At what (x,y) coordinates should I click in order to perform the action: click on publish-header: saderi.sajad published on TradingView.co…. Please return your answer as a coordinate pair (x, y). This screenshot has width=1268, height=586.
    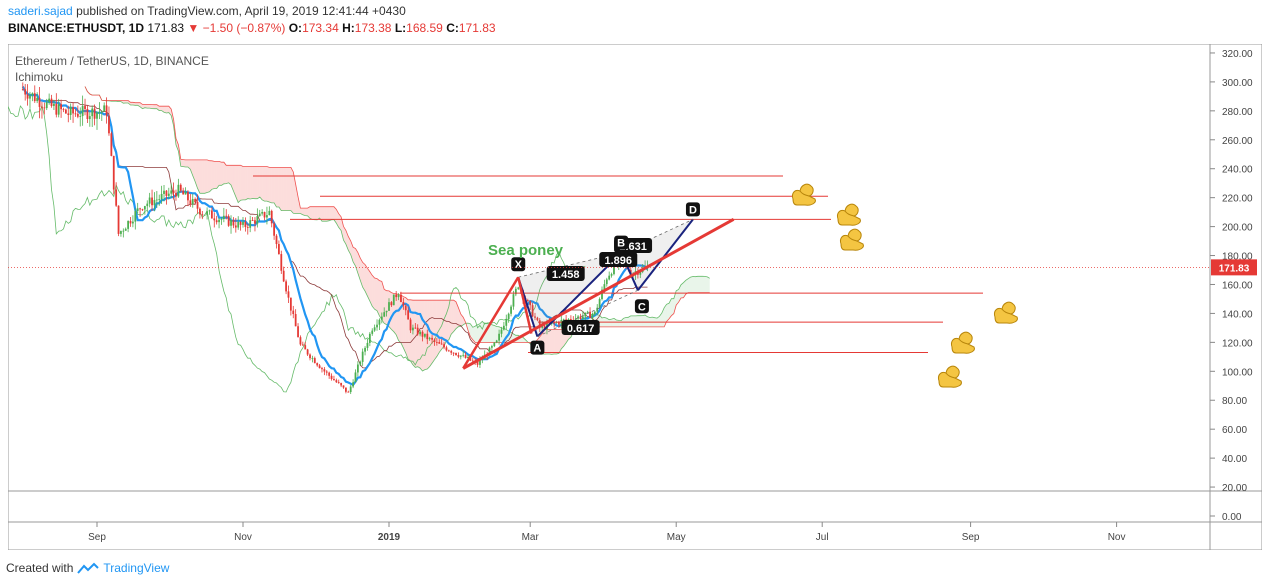
    Looking at the image, I should click on (207, 11).